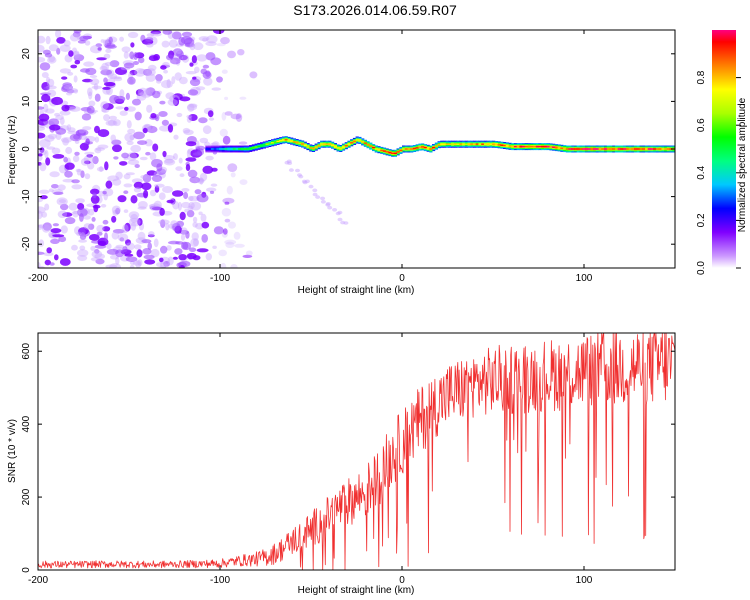  What do you see at coordinates (26, 149) in the screenshot?
I see `y-tick-label: 0` at bounding box center [26, 149].